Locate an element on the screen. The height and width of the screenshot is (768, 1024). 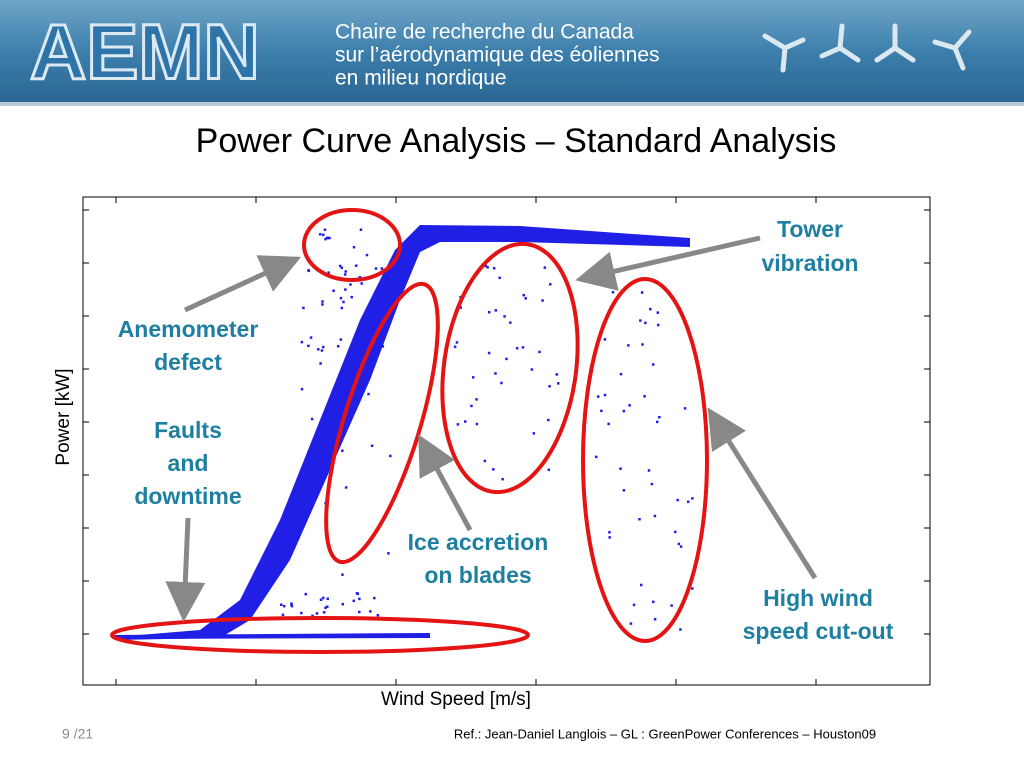
annotation: and is located at coordinates (188, 463).